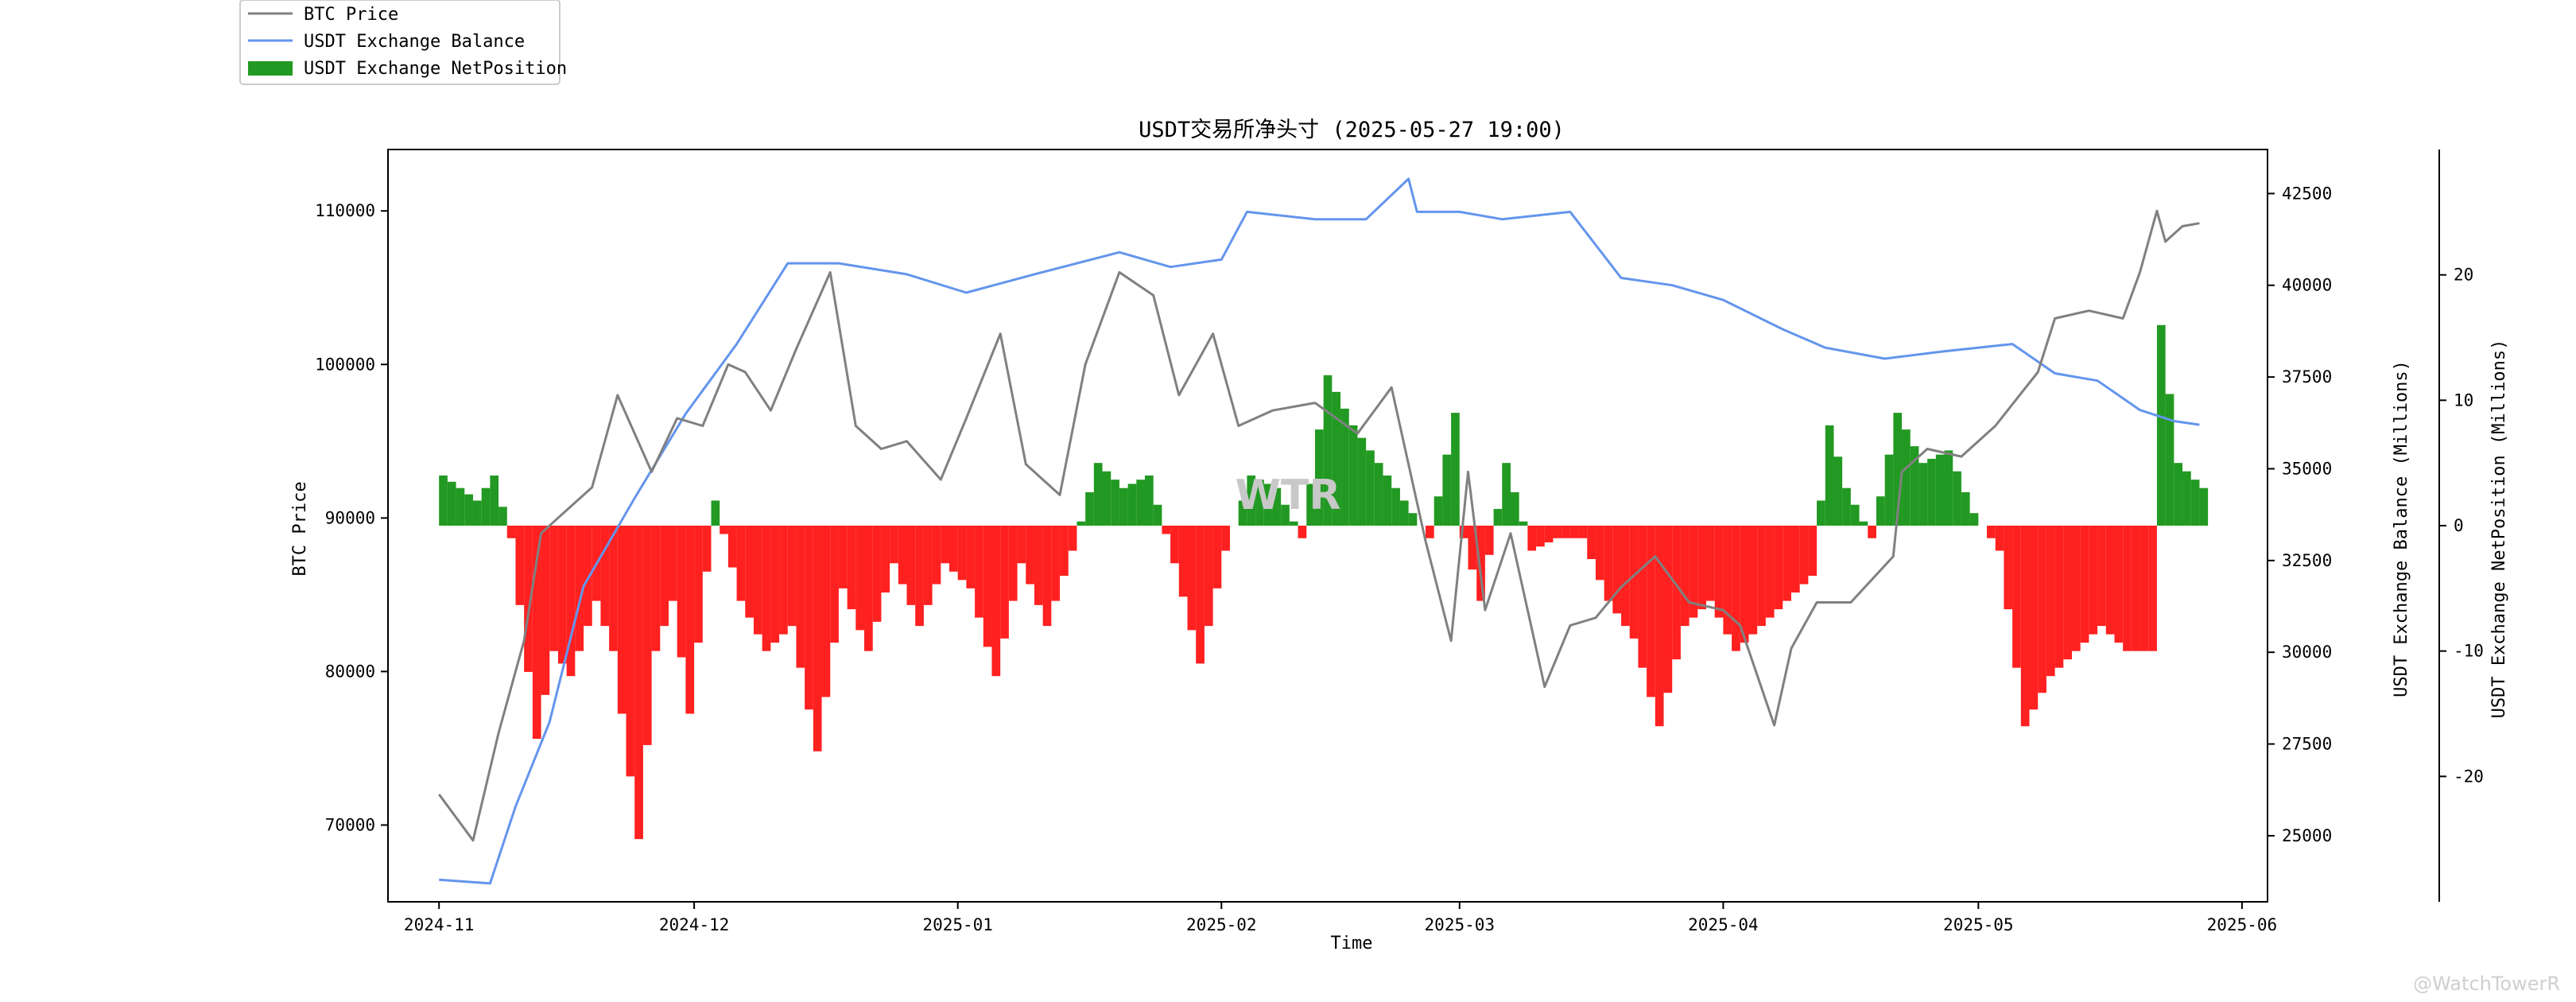 The image size is (2576, 1002). I want to click on credit-text: @WatchTowerR, so click(2487, 984).